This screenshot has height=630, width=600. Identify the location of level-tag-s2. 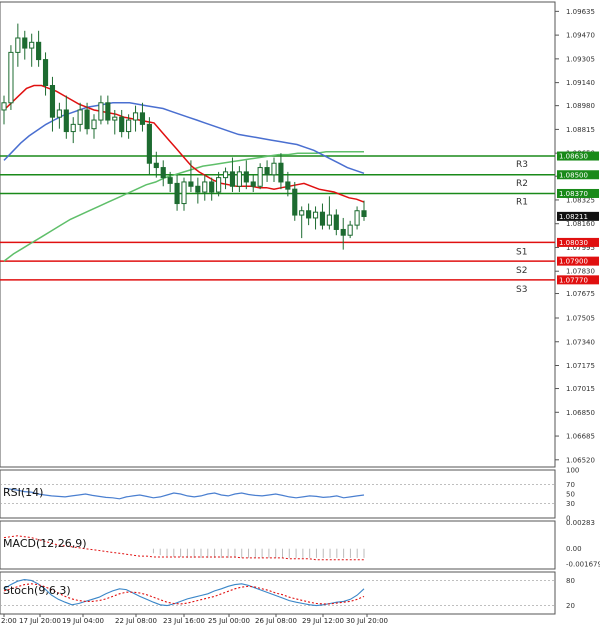
(578, 261).